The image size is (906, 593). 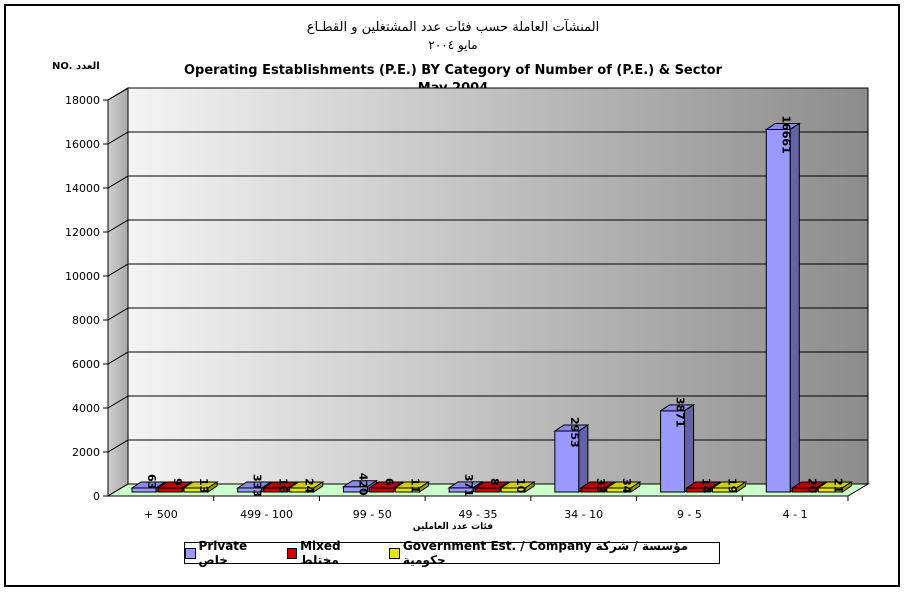 What do you see at coordinates (600, 485) in the screenshot?
I see `data-label: 33` at bounding box center [600, 485].